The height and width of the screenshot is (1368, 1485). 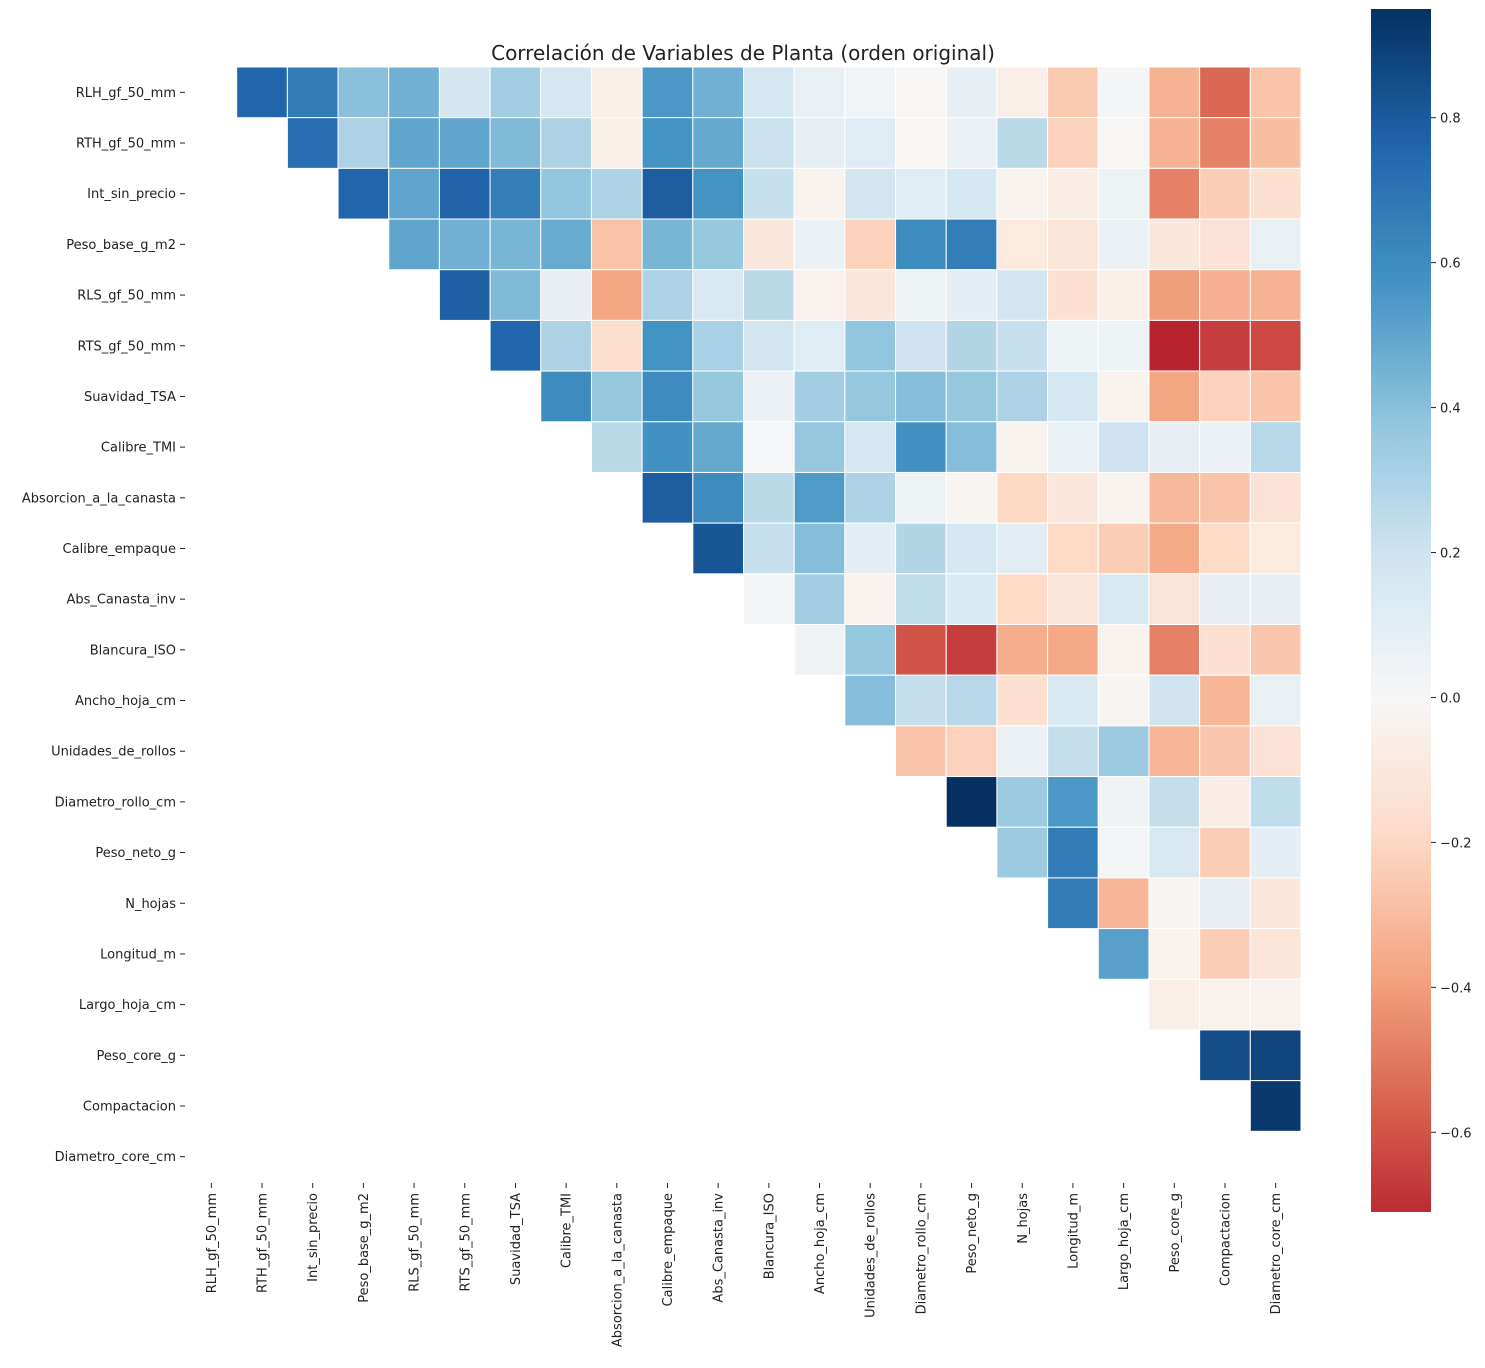 I want to click on colorbar-tick-label: 0.2, so click(x=1450, y=554).